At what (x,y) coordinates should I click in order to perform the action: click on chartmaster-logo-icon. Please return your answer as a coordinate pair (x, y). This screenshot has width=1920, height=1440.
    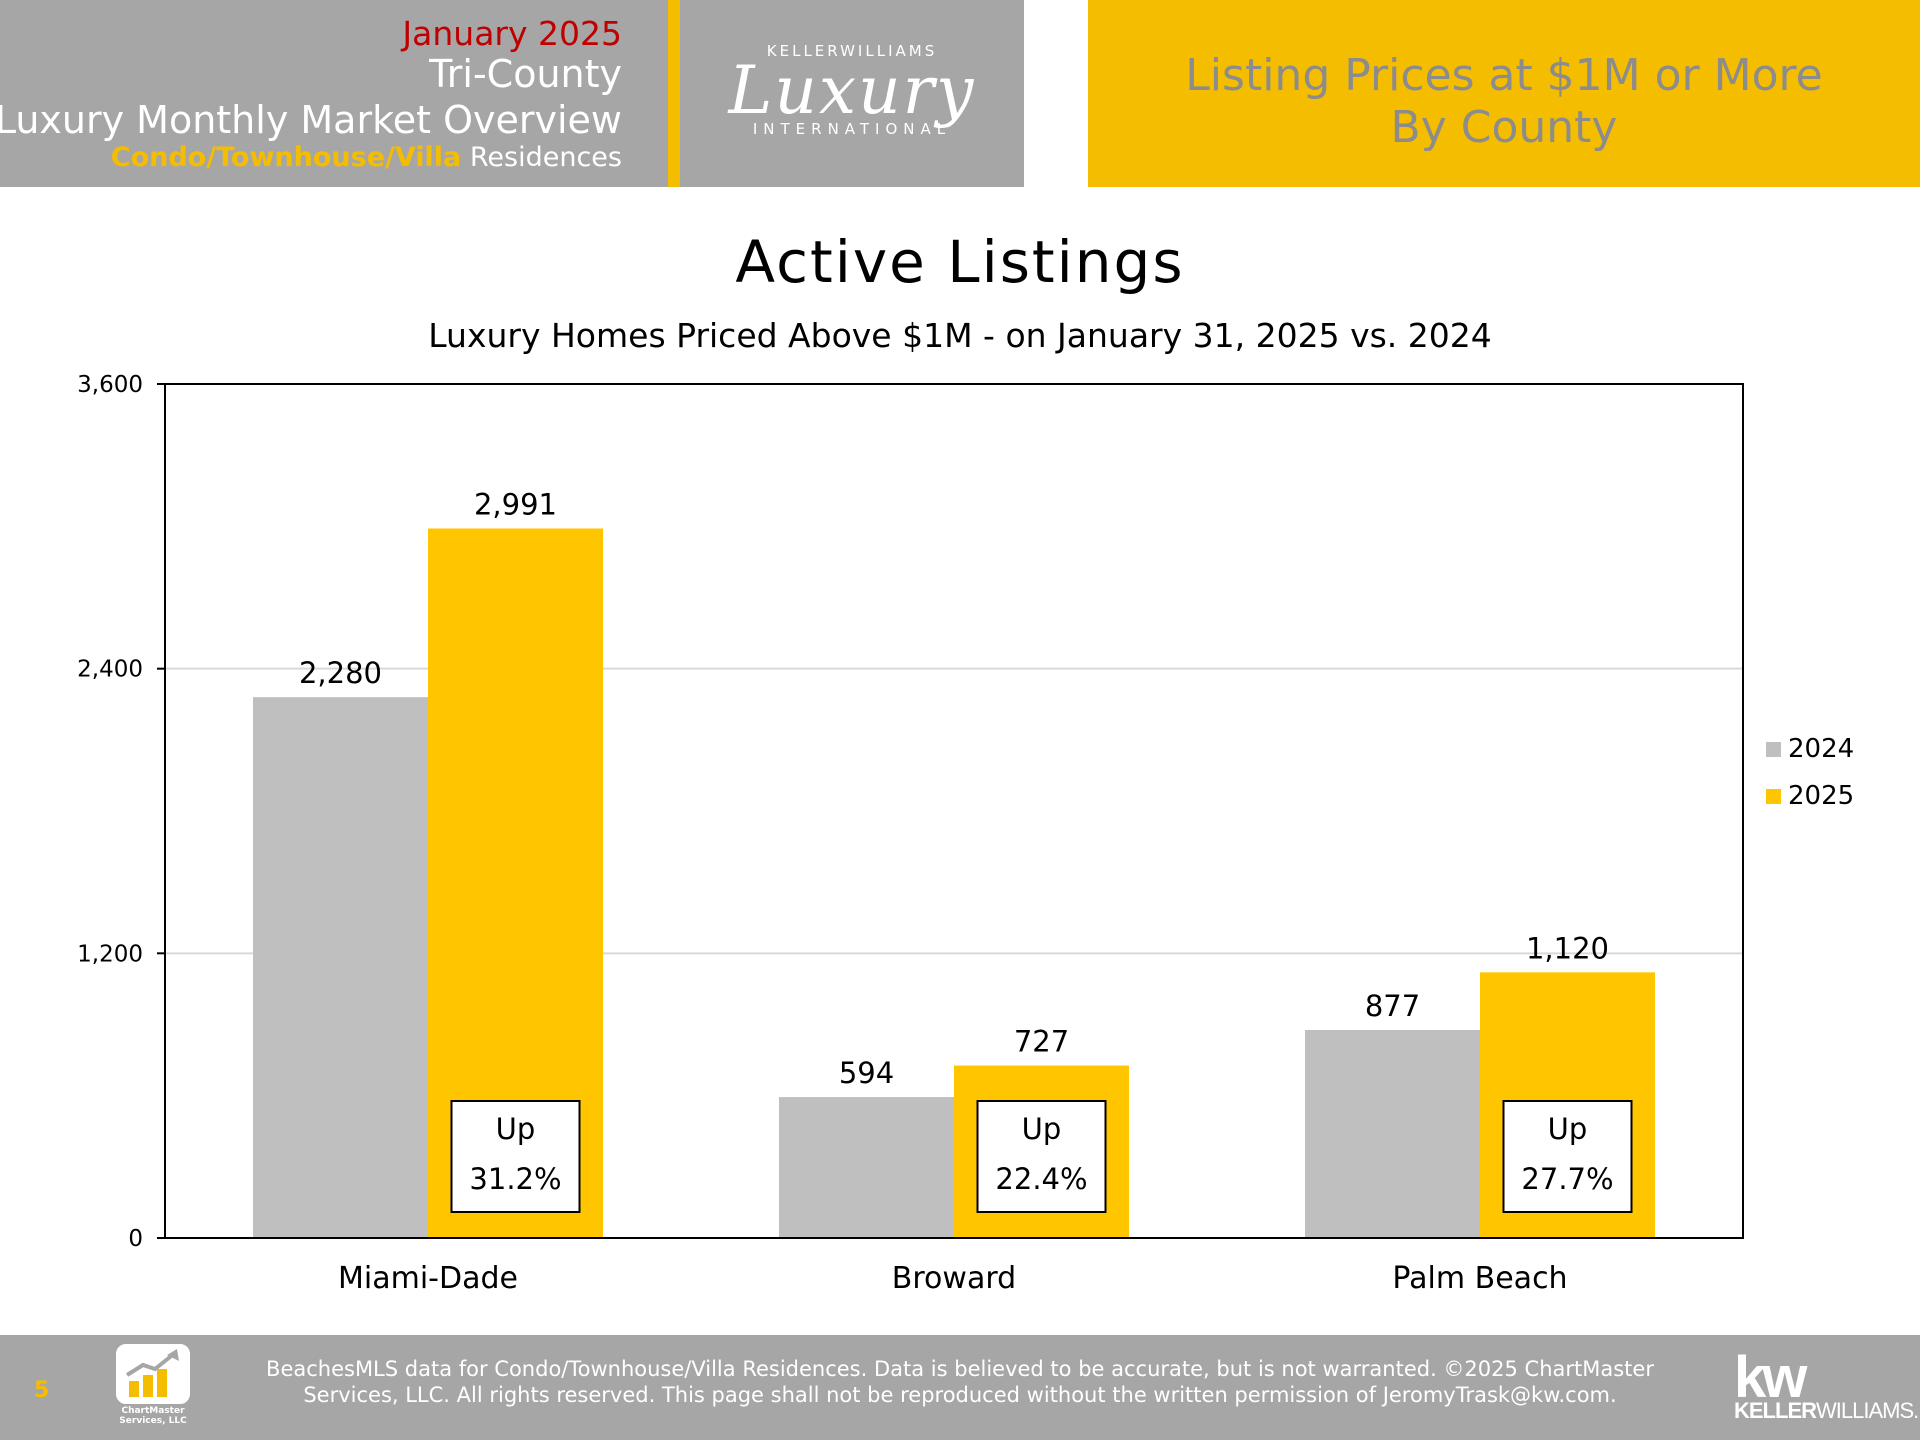
    Looking at the image, I should click on (153, 1374).